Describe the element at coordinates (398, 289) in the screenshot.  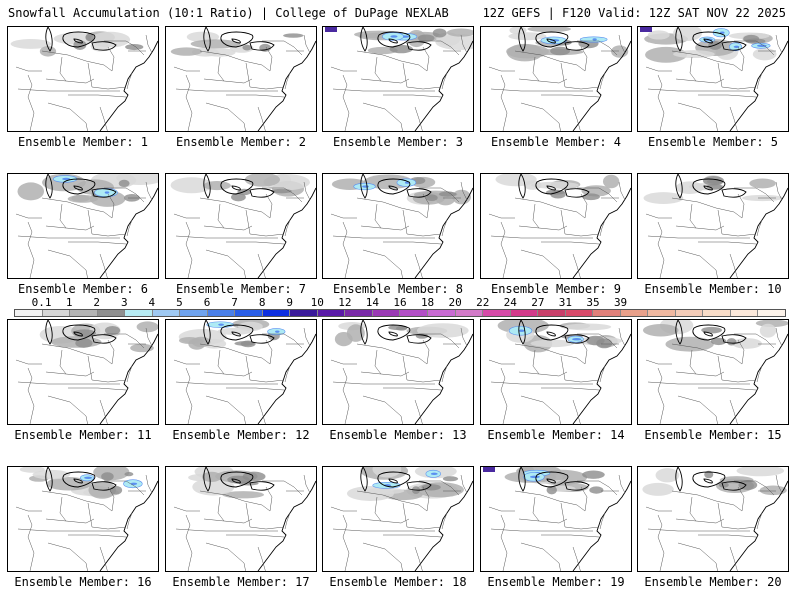
I see `ensemble-member-label: Ensemble Member: 8` at that location.